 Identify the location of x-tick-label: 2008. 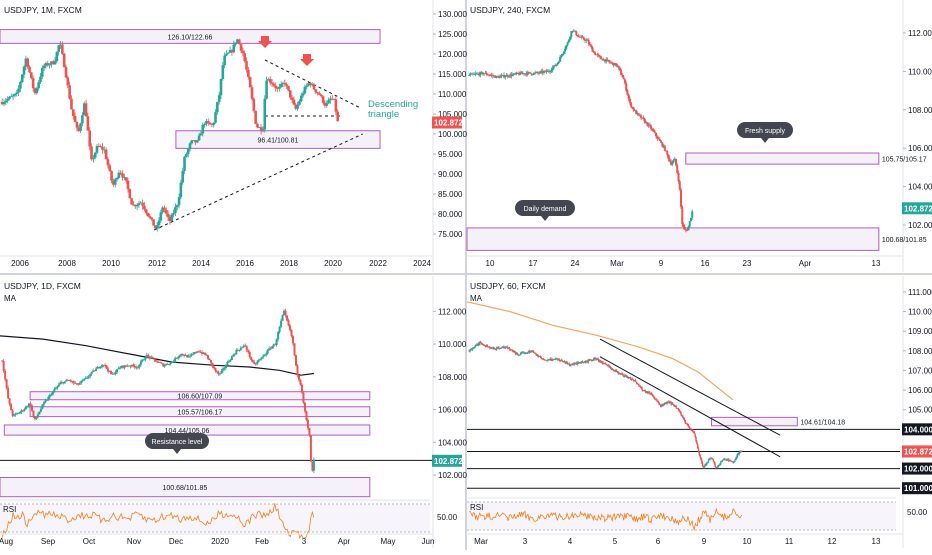
(67, 263).